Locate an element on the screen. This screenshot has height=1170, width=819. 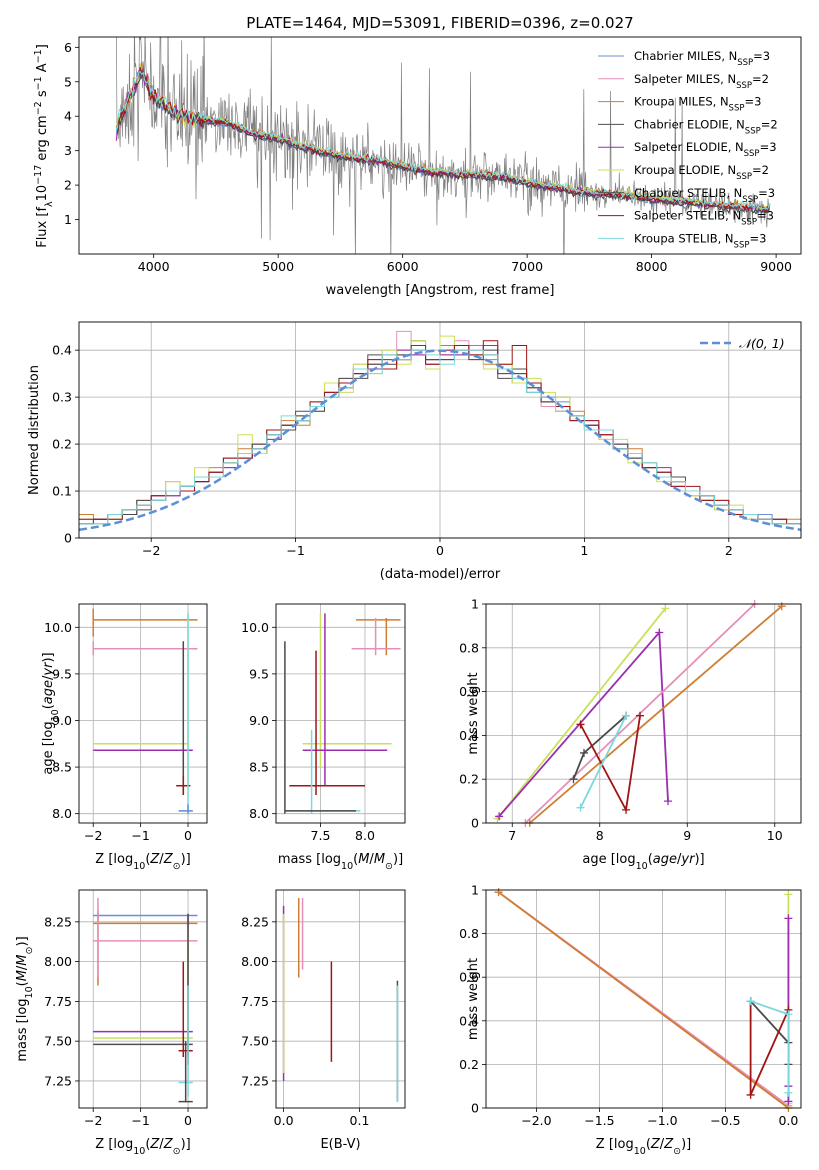
label-part: (data-model)/error is located at coordinates (440, 574).